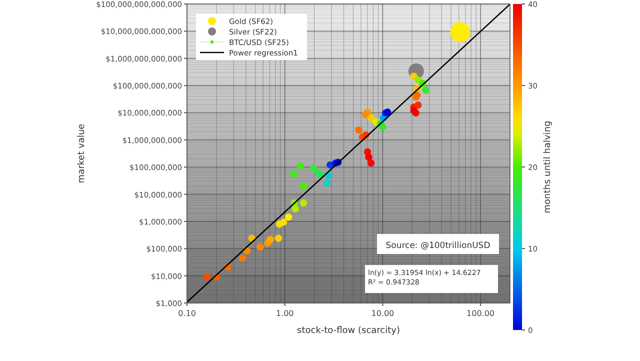  Describe the element at coordinates (548, 167) in the screenshot. I see `color-bar-title: months until halving` at that location.